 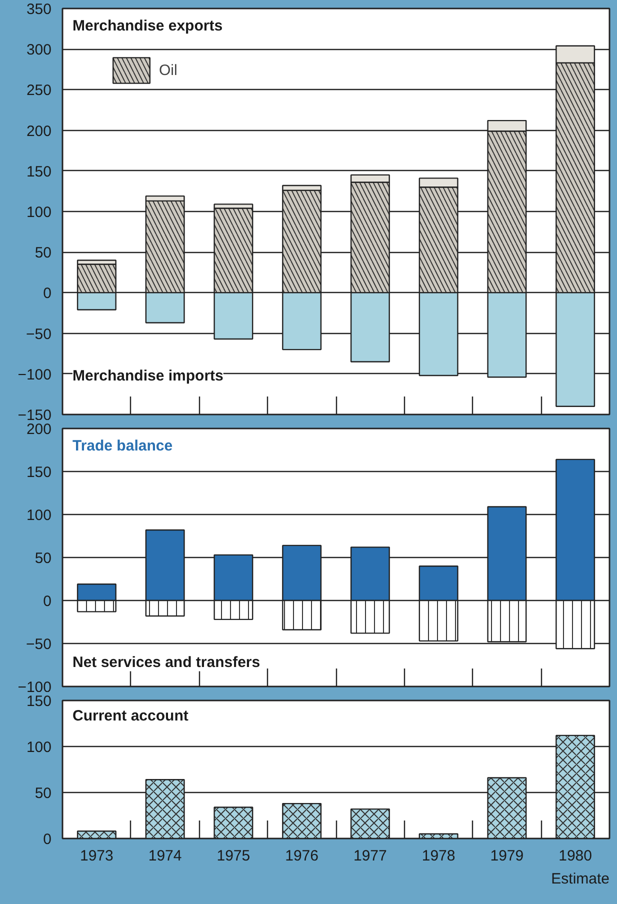 What do you see at coordinates (580, 879) in the screenshot?
I see `text: Estimate` at bounding box center [580, 879].